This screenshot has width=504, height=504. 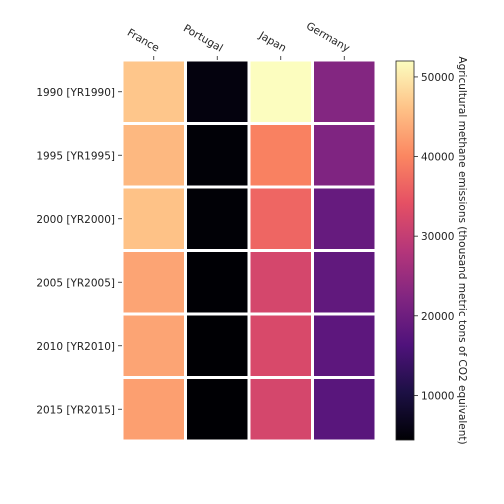 What do you see at coordinates (75, 410) in the screenshot?
I see `y-tick-label: 2015 [YR2015]` at bounding box center [75, 410].